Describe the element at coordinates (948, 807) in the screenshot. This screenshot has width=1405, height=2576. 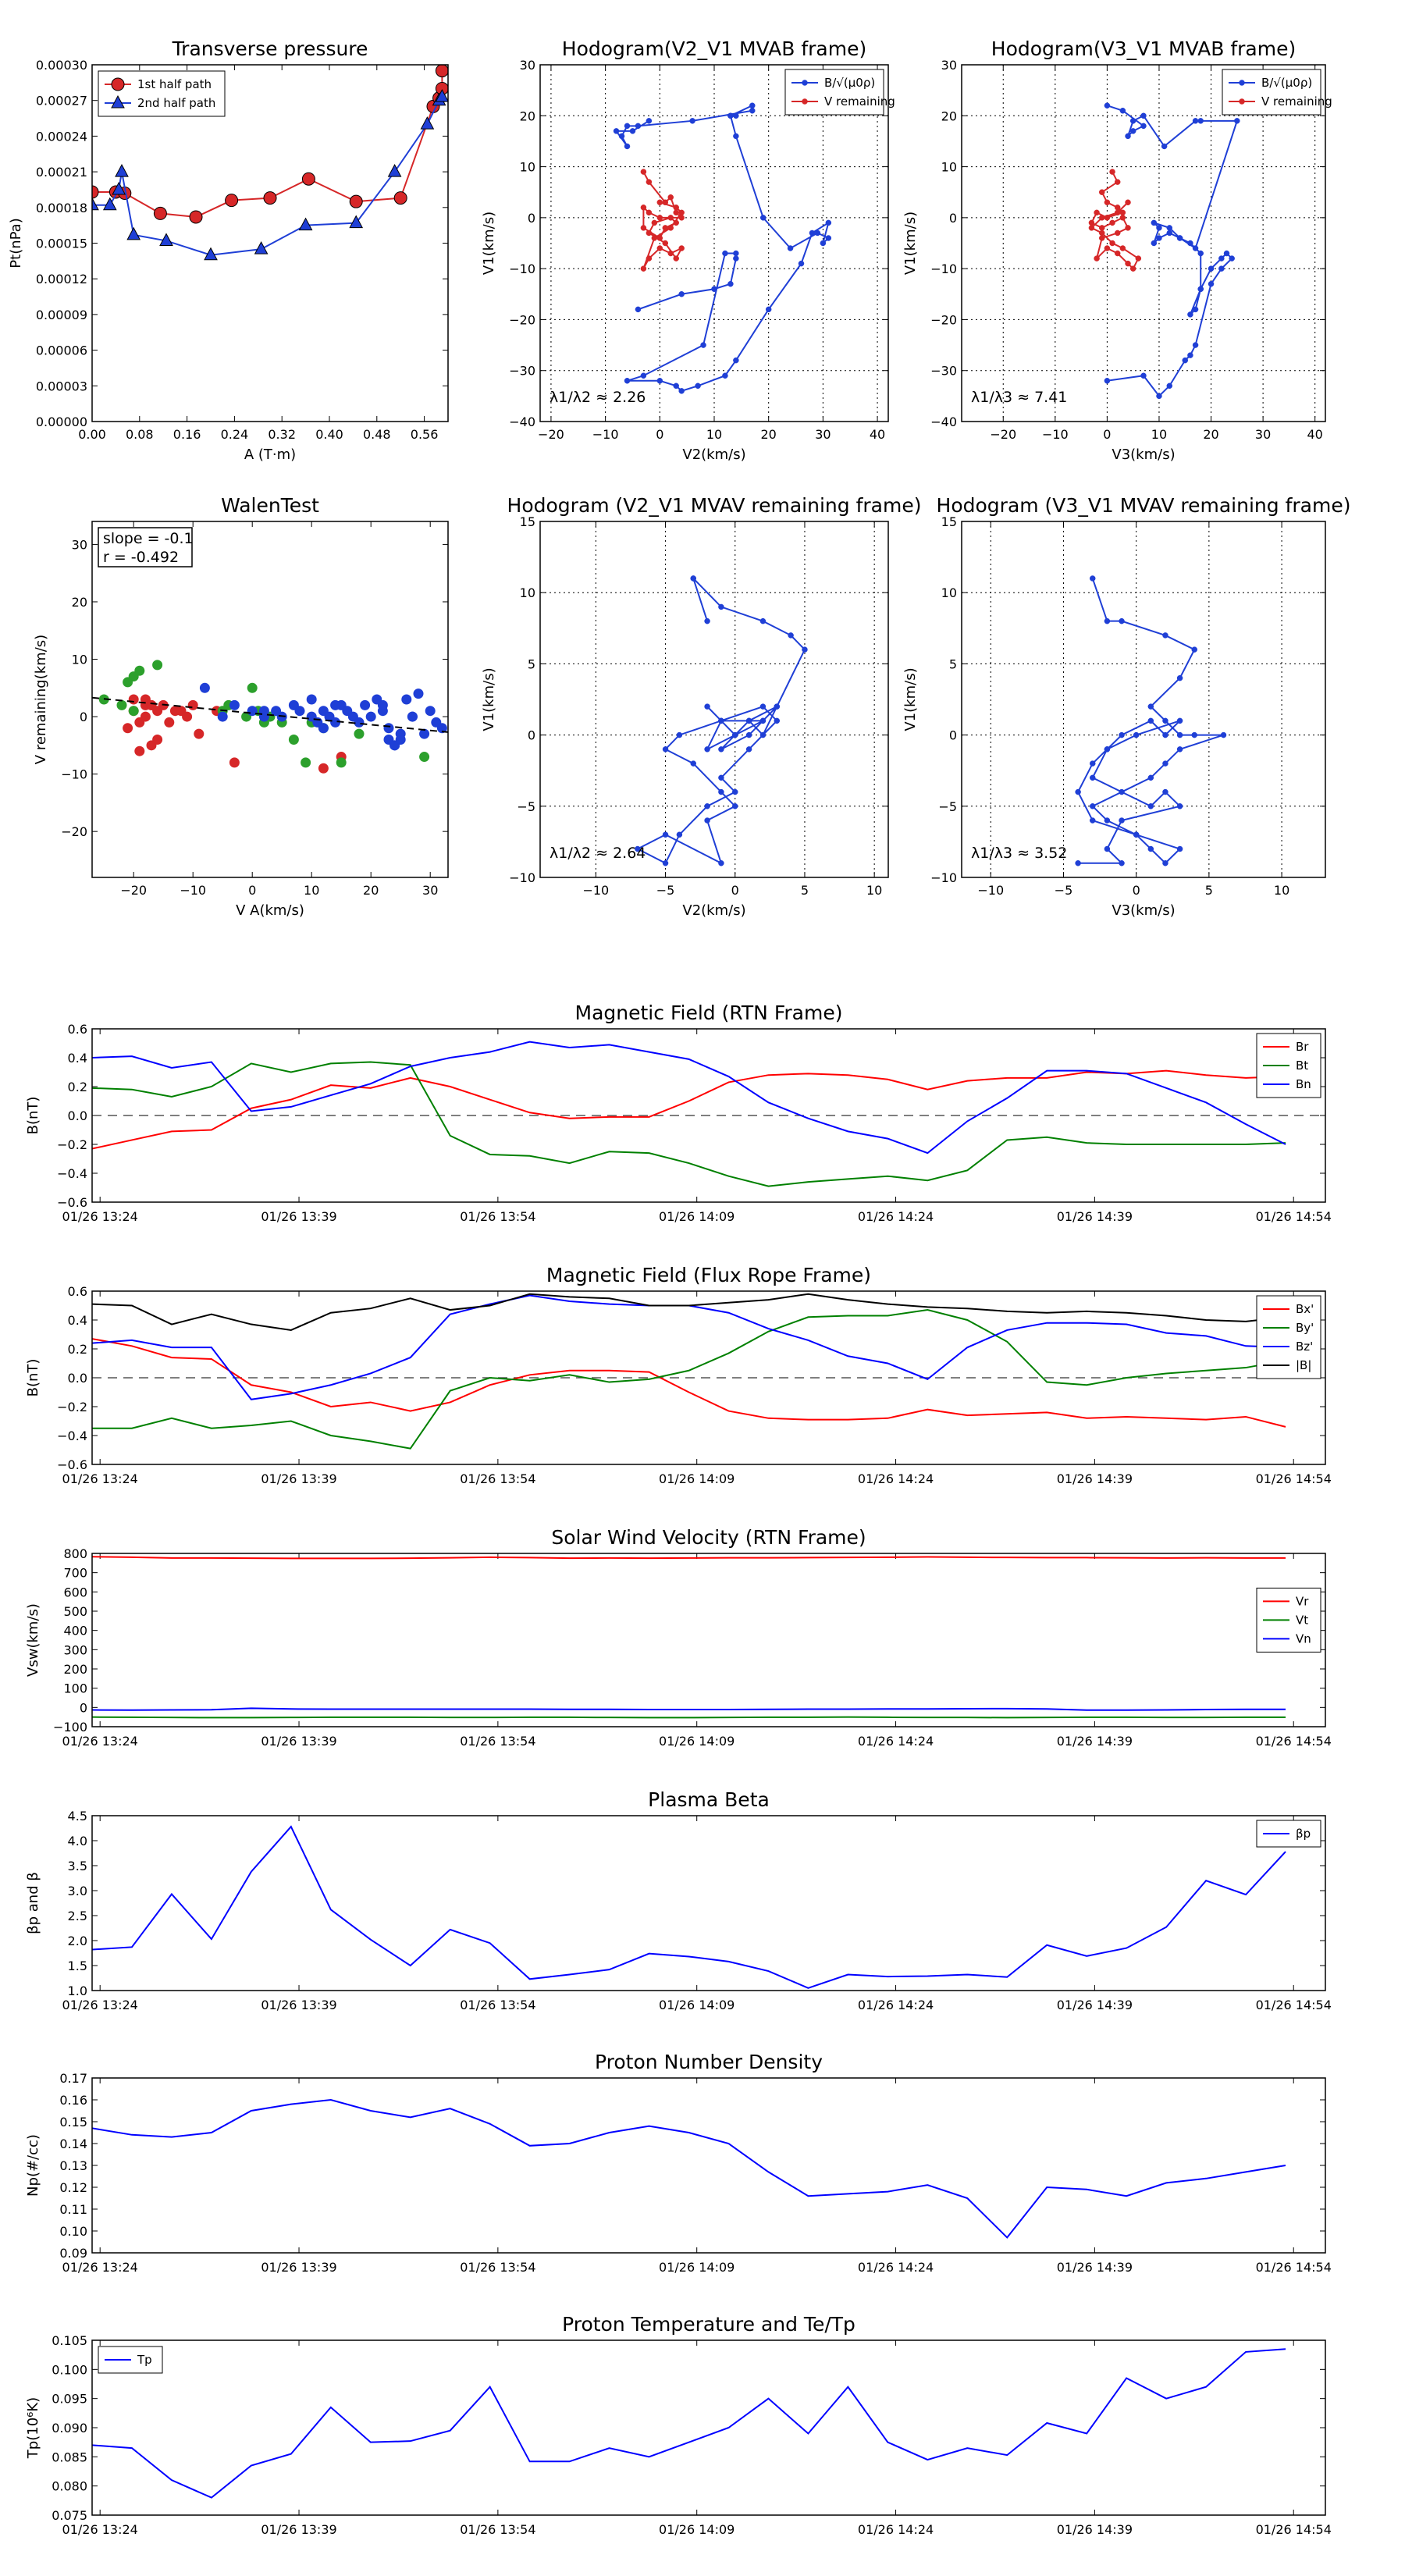
I see `y-tick-label: −5` at that location.